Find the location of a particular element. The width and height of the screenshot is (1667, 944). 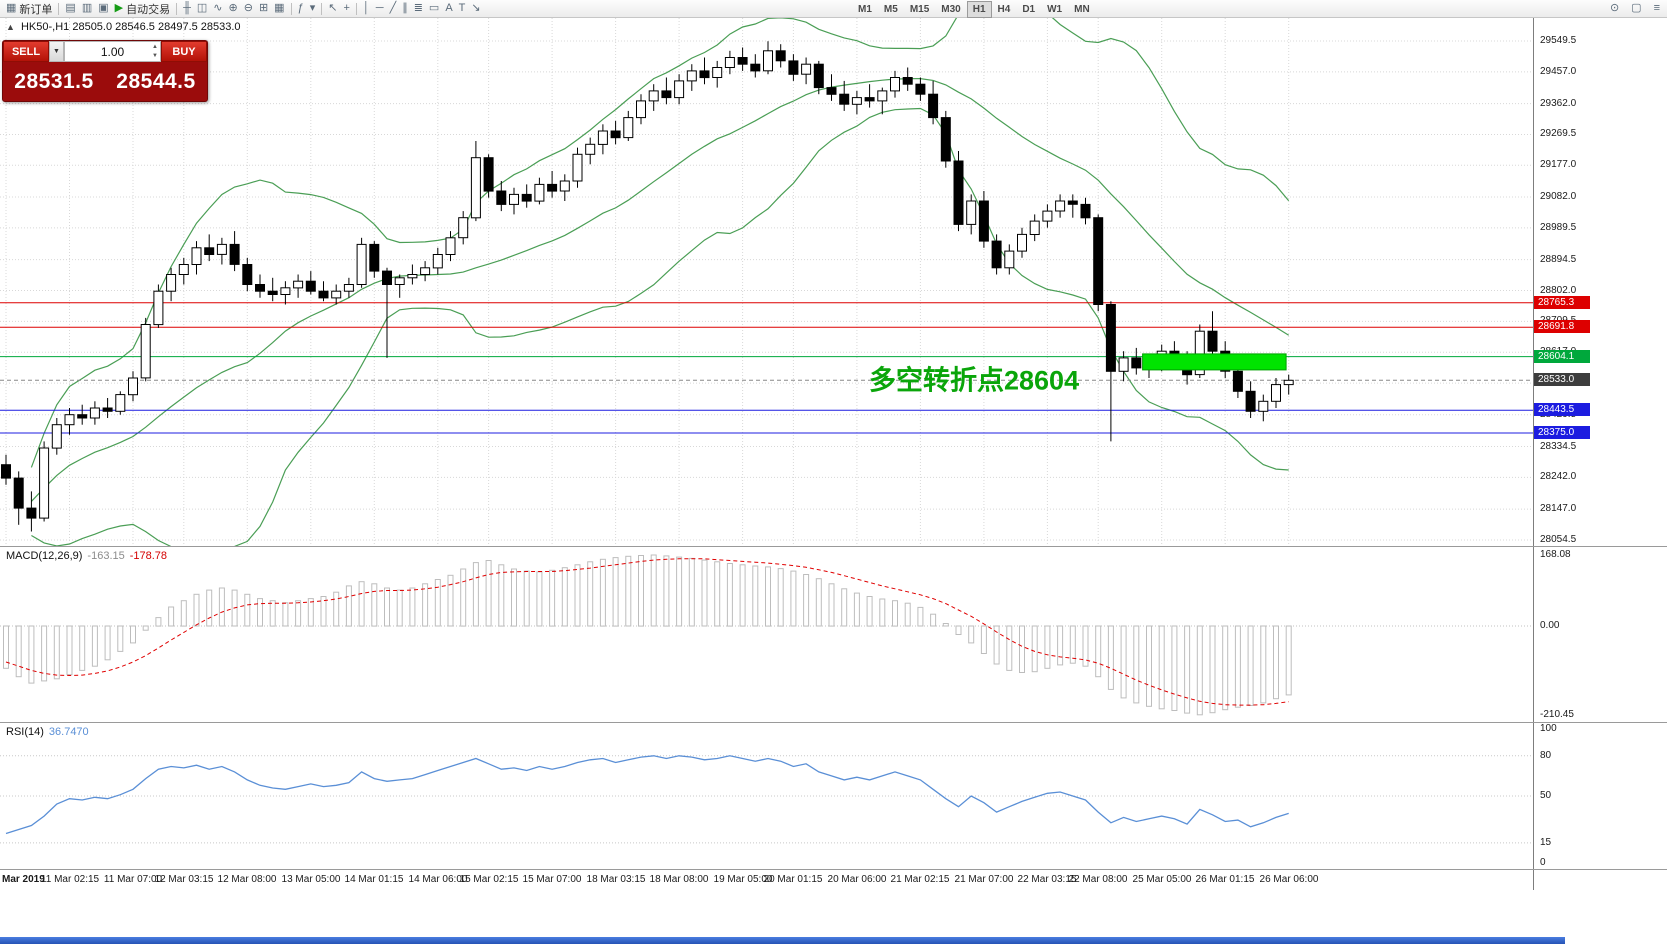

time-label: 18 Mar 03:15 is located at coordinates (616, 879).